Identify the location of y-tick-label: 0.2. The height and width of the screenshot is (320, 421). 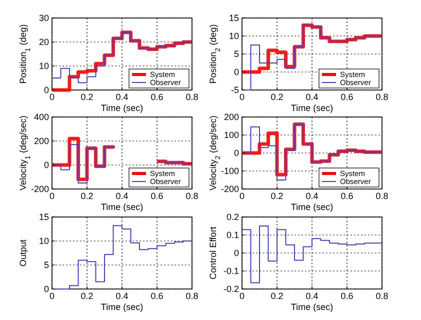
(232, 217).